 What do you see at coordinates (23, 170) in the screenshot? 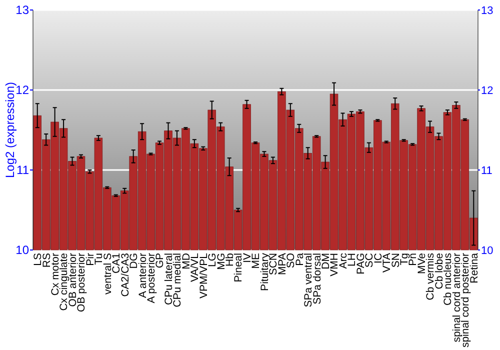
I see `y-tick-label: 11` at bounding box center [23, 170].